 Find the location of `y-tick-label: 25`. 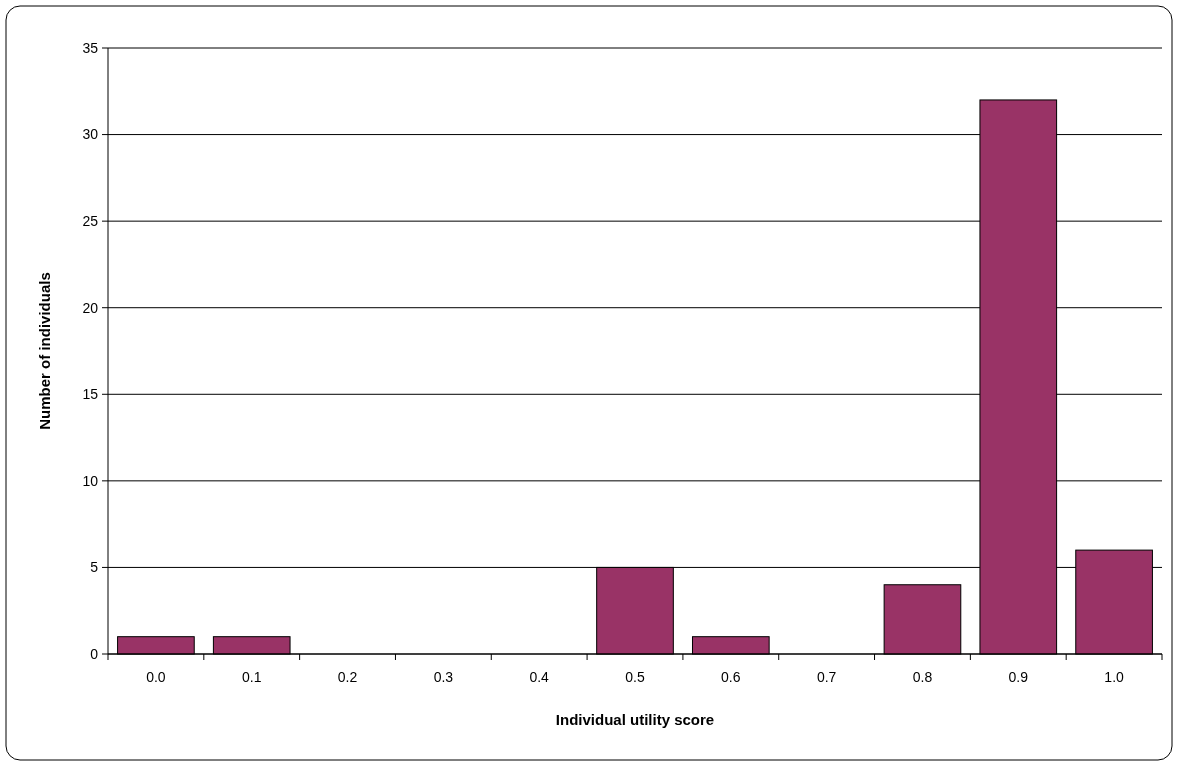

y-tick-label: 25 is located at coordinates (90, 221).